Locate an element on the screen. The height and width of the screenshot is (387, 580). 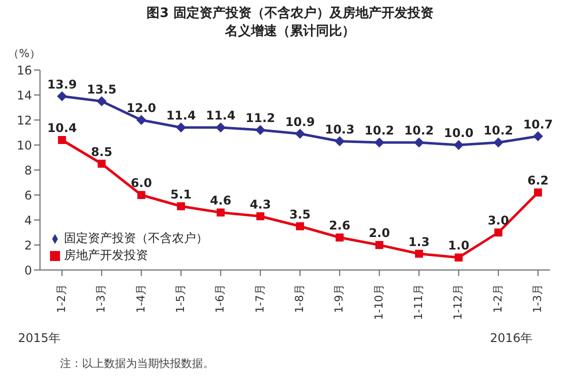
data-label: 3.0 is located at coordinates (498, 221).